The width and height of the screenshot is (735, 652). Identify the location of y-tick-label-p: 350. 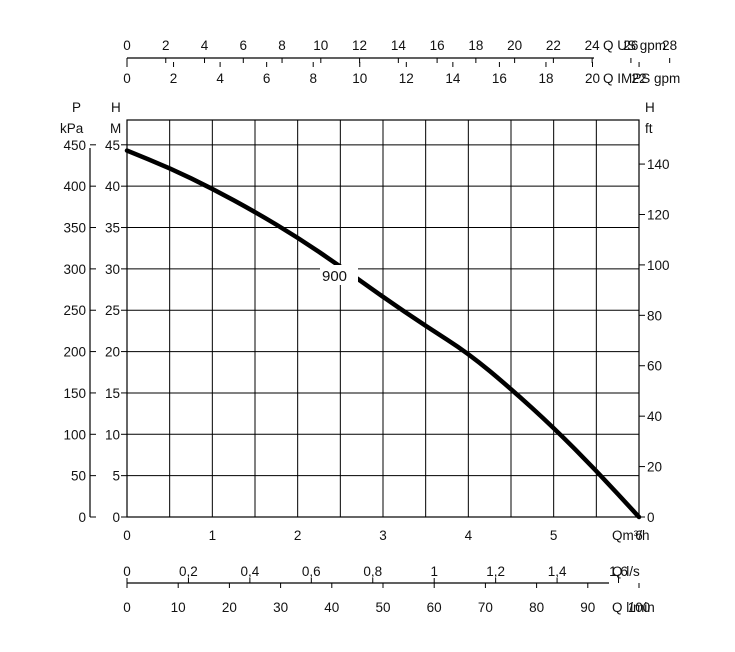
(74, 228).